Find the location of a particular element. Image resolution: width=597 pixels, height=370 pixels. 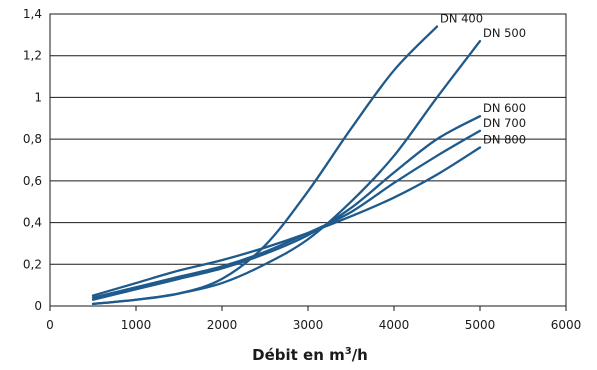

y-tick-label: 1,4 is located at coordinates (32, 14).